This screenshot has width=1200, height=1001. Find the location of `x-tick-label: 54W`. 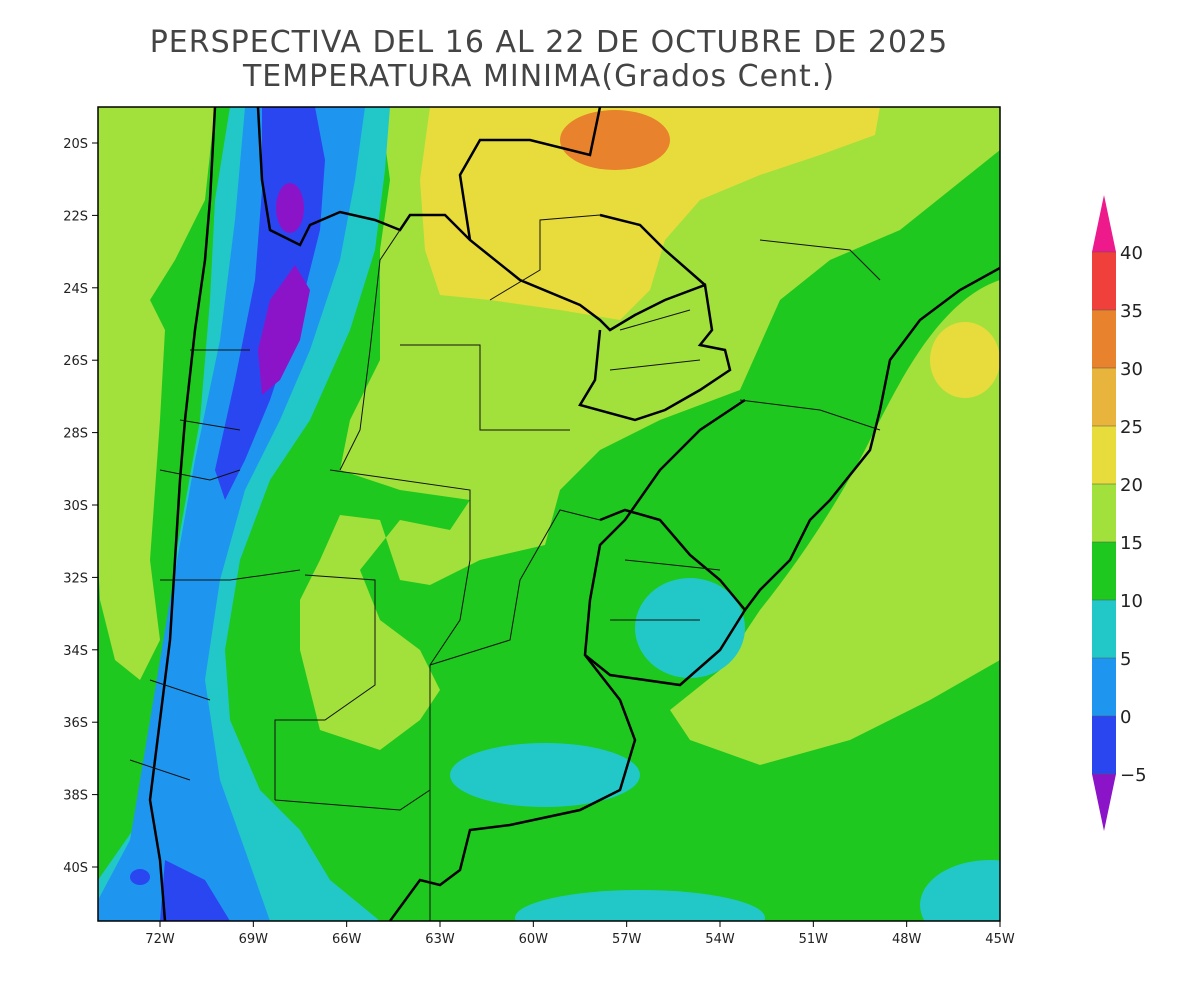

x-tick-label: 54W is located at coordinates (720, 939).